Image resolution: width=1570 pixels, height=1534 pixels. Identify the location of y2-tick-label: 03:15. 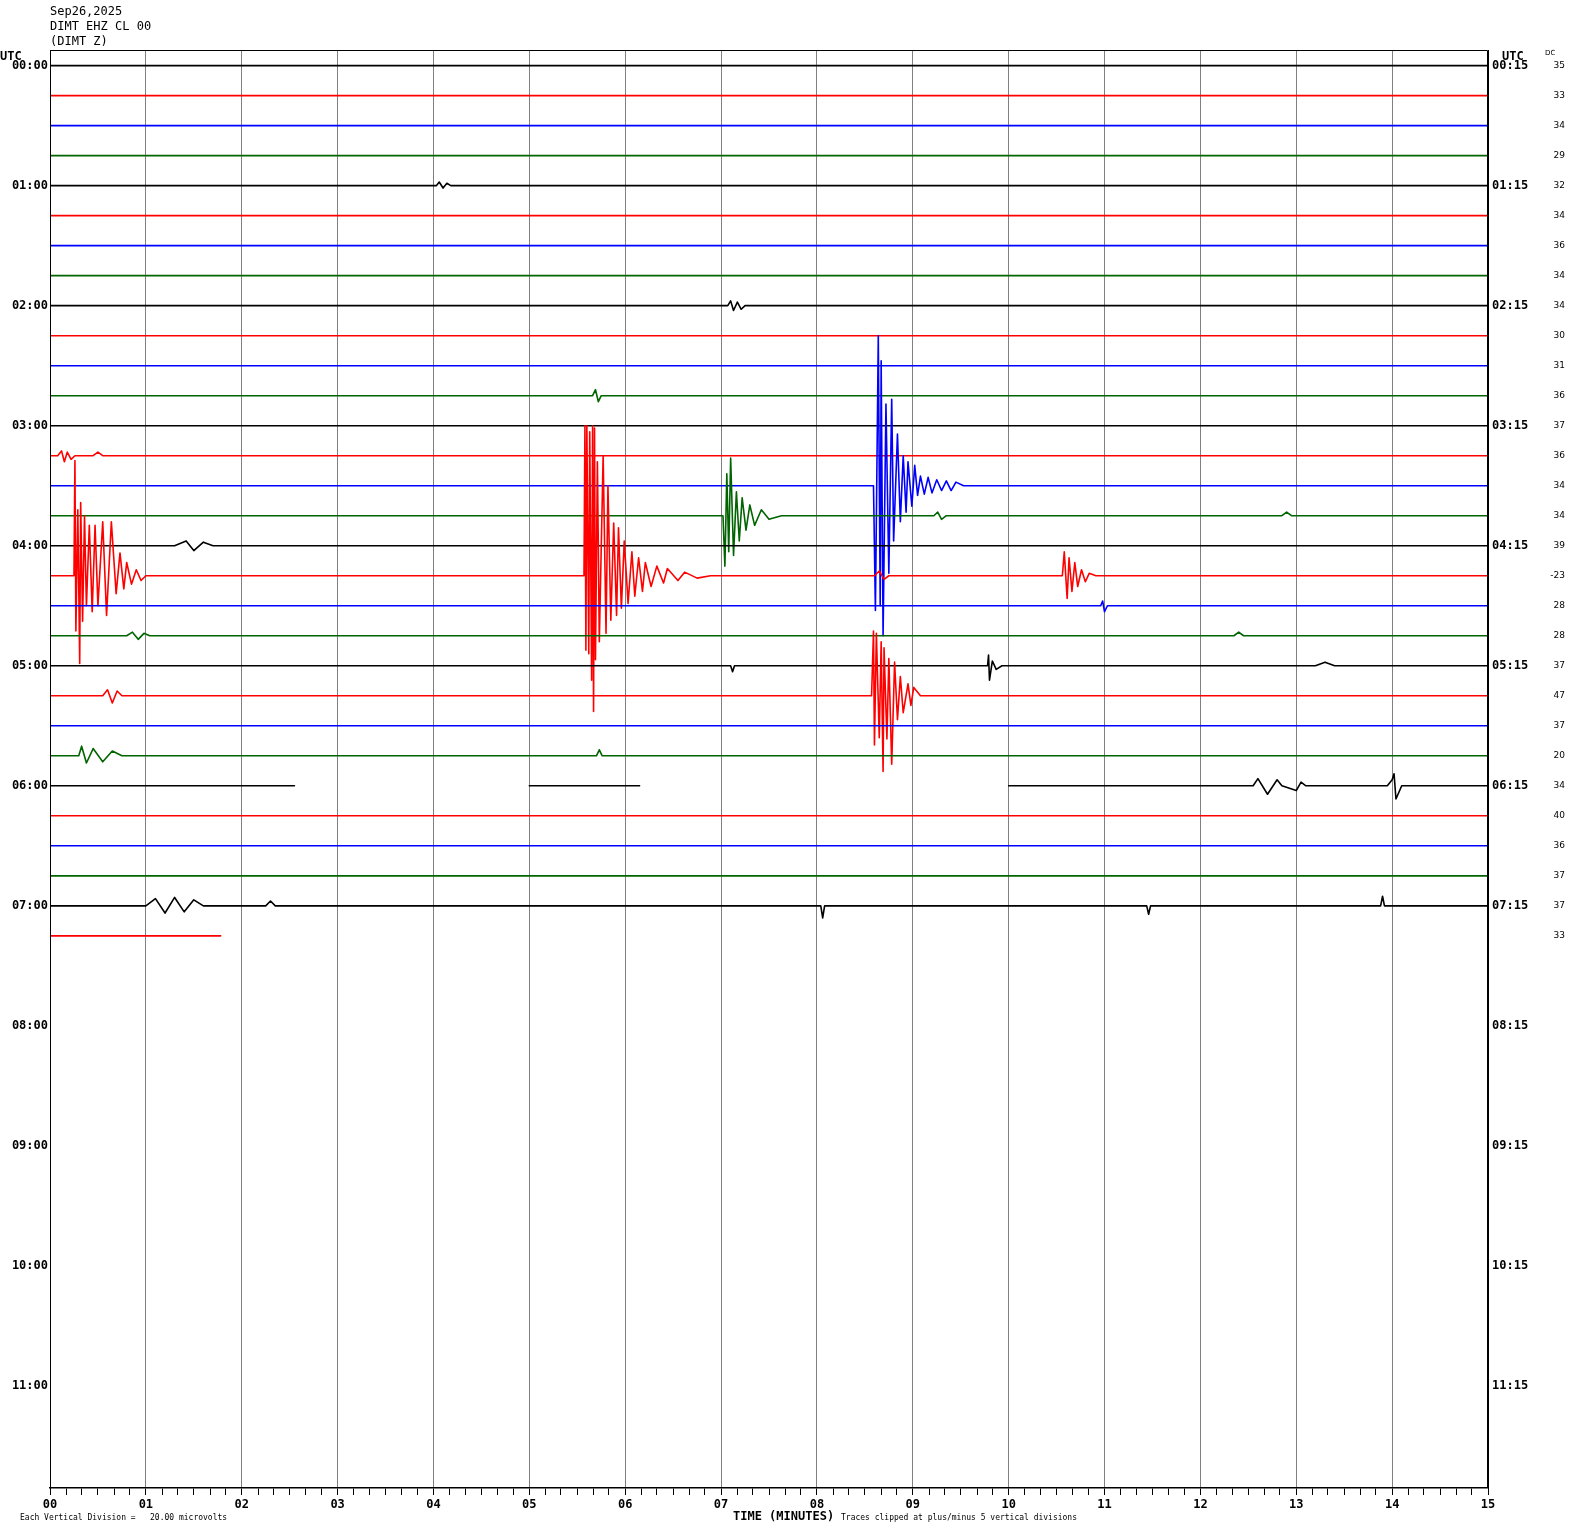
(1510, 424).